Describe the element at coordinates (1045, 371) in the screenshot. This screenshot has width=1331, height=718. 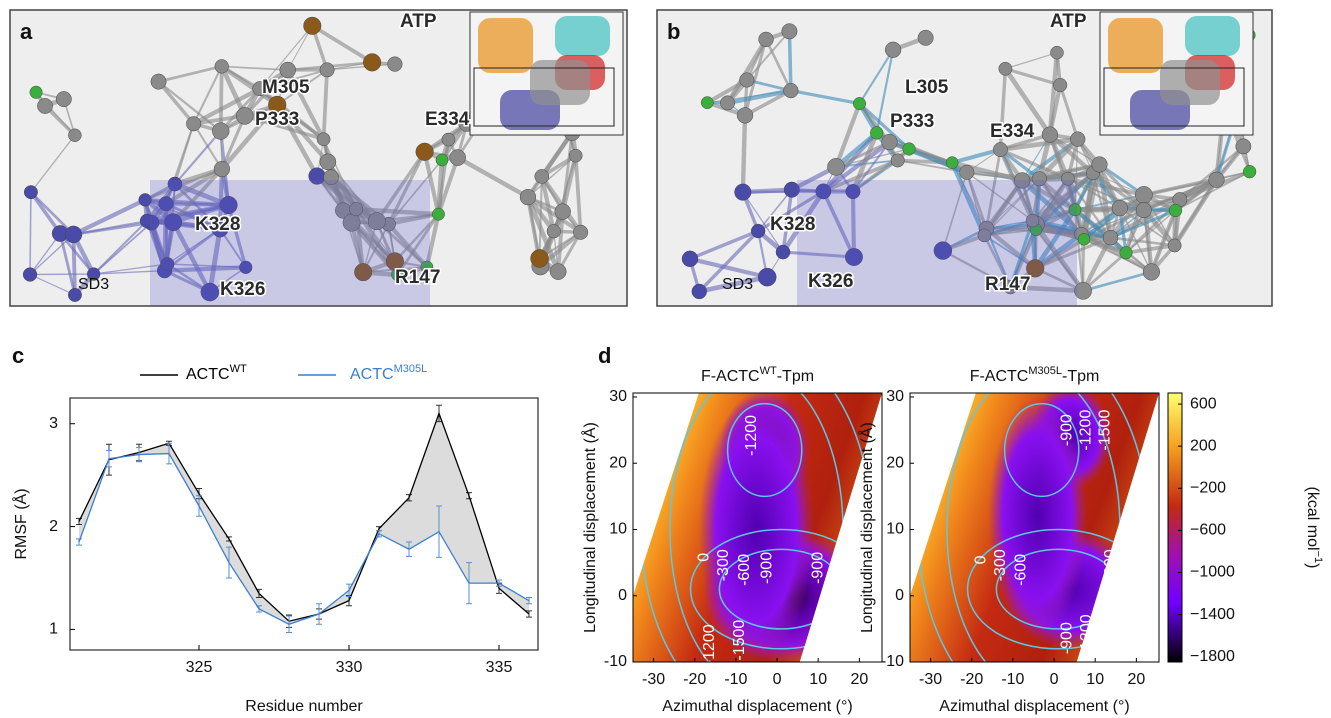
I see `plot-title-part: M305L` at that location.